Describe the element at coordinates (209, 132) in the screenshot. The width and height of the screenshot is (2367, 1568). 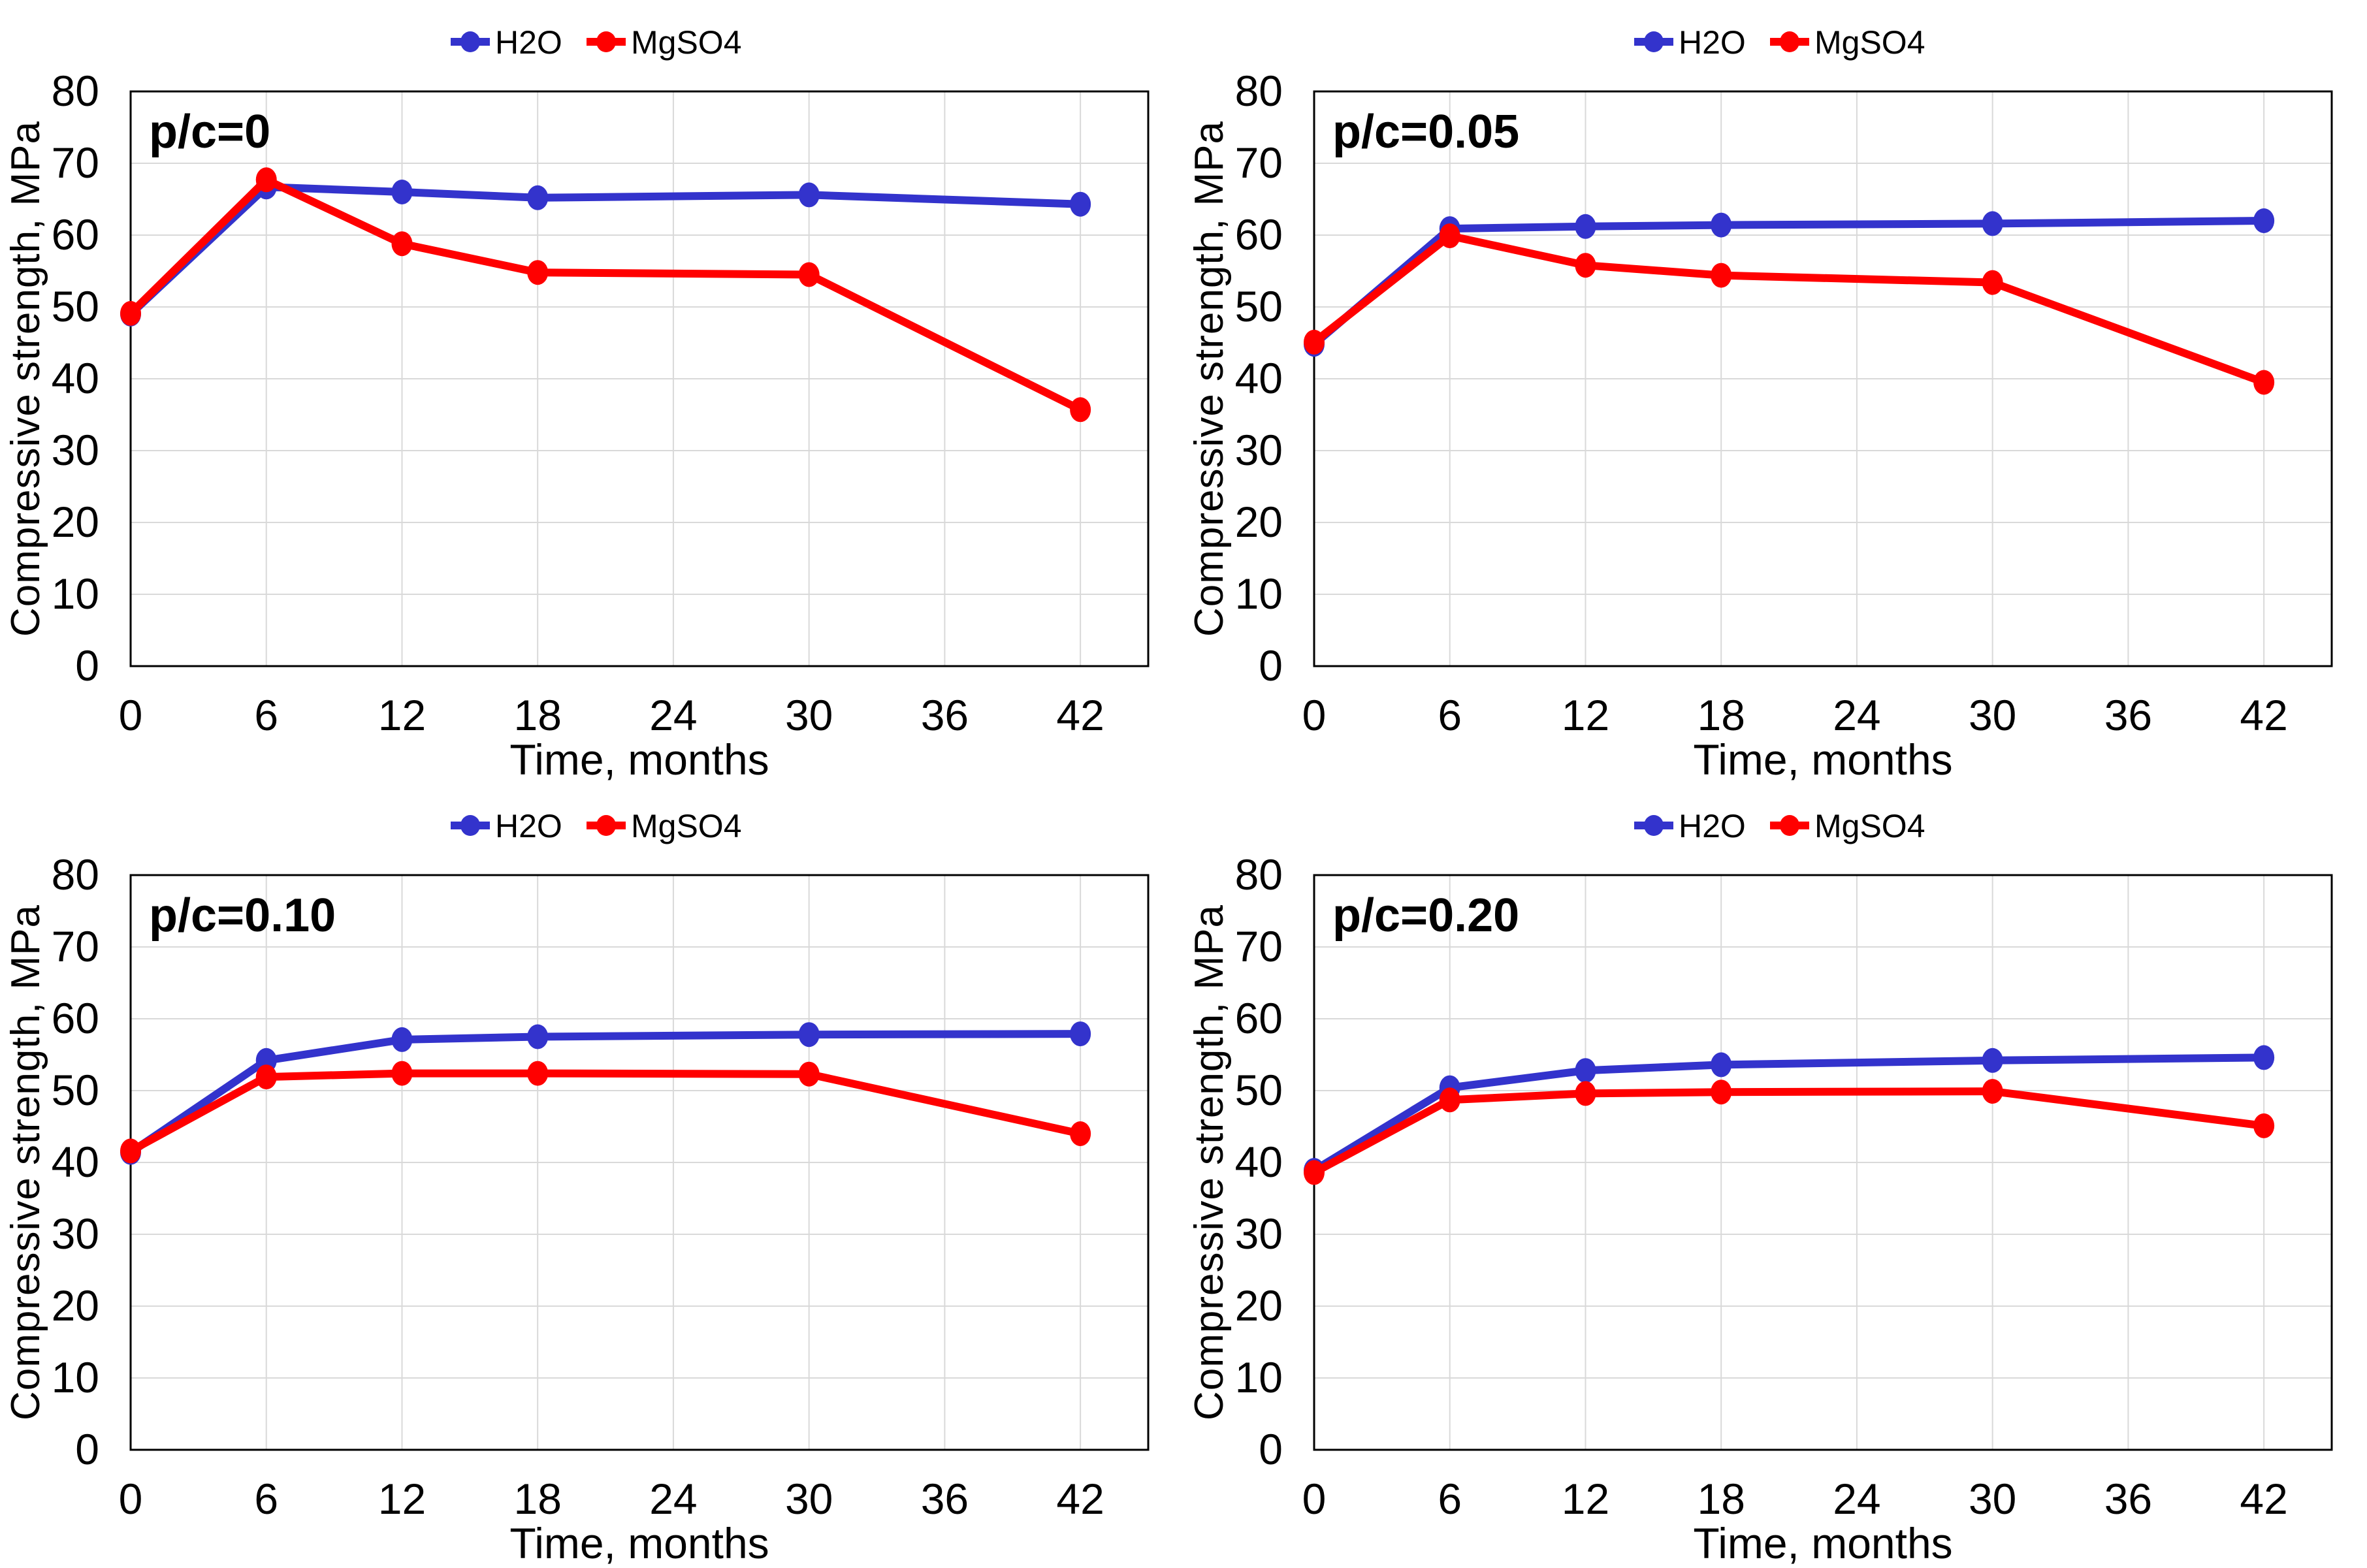
I see `panel-label: p/c=0` at that location.